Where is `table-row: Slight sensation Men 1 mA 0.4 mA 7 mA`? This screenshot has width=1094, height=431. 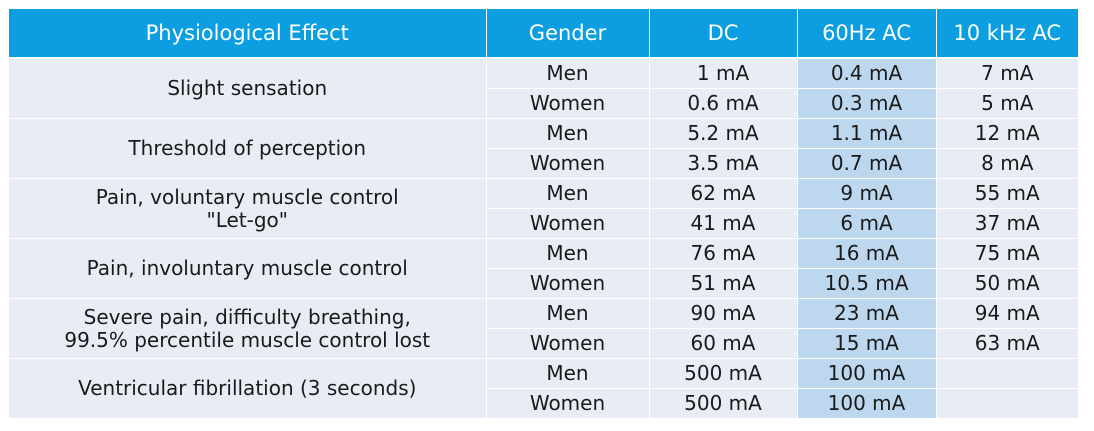
table-row: Slight sensation Men 1 mA 0.4 mA 7 mA is located at coordinates (543, 88).